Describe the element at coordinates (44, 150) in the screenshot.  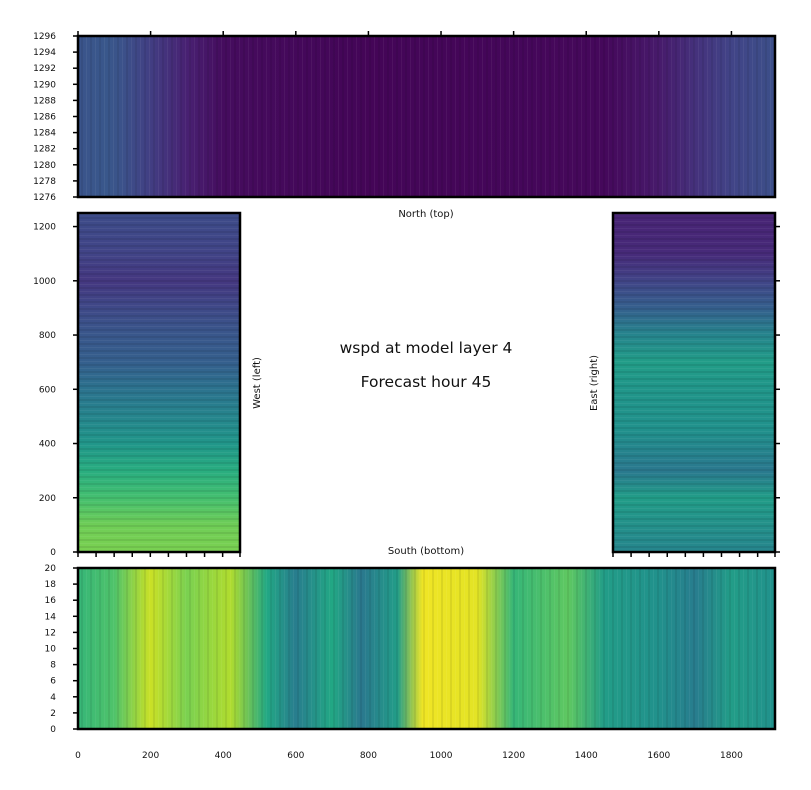
I see `north-ytick-label: 1282` at that location.